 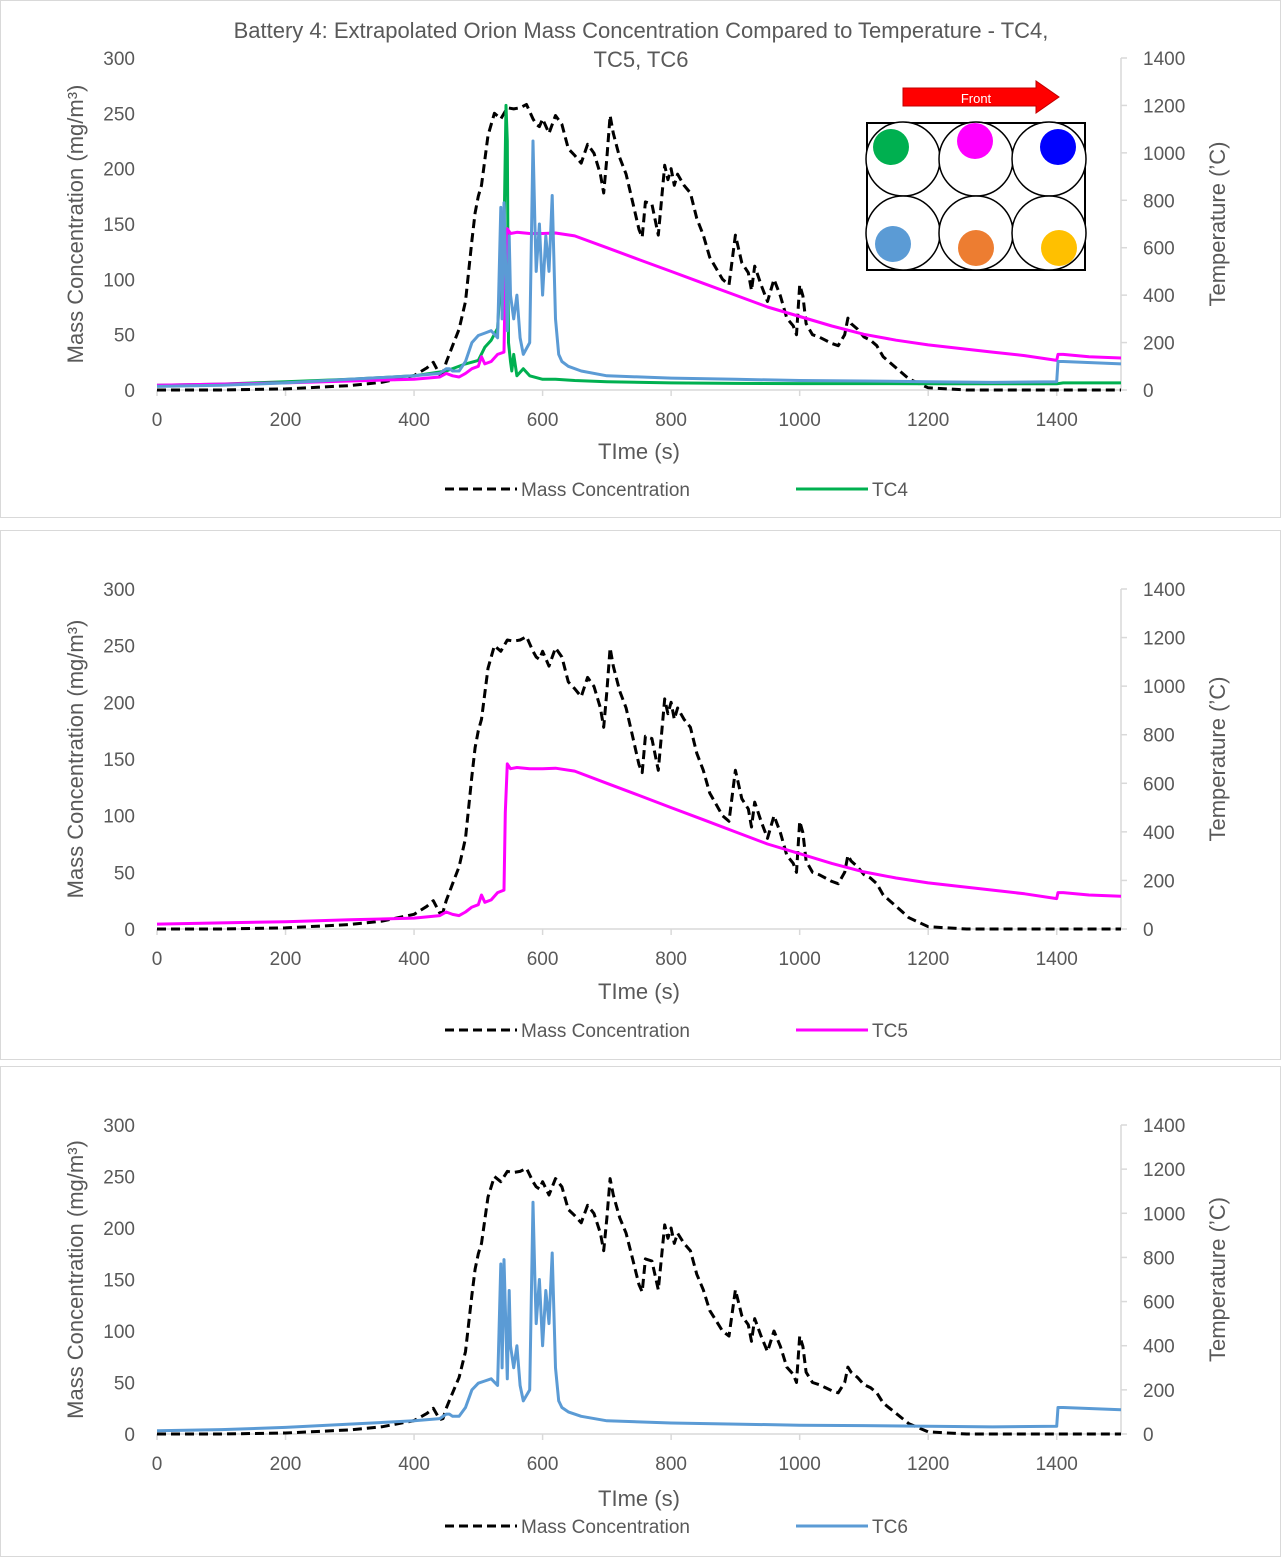 What do you see at coordinates (641, 59) in the screenshot?
I see `chart-title: TC5, TC6` at bounding box center [641, 59].